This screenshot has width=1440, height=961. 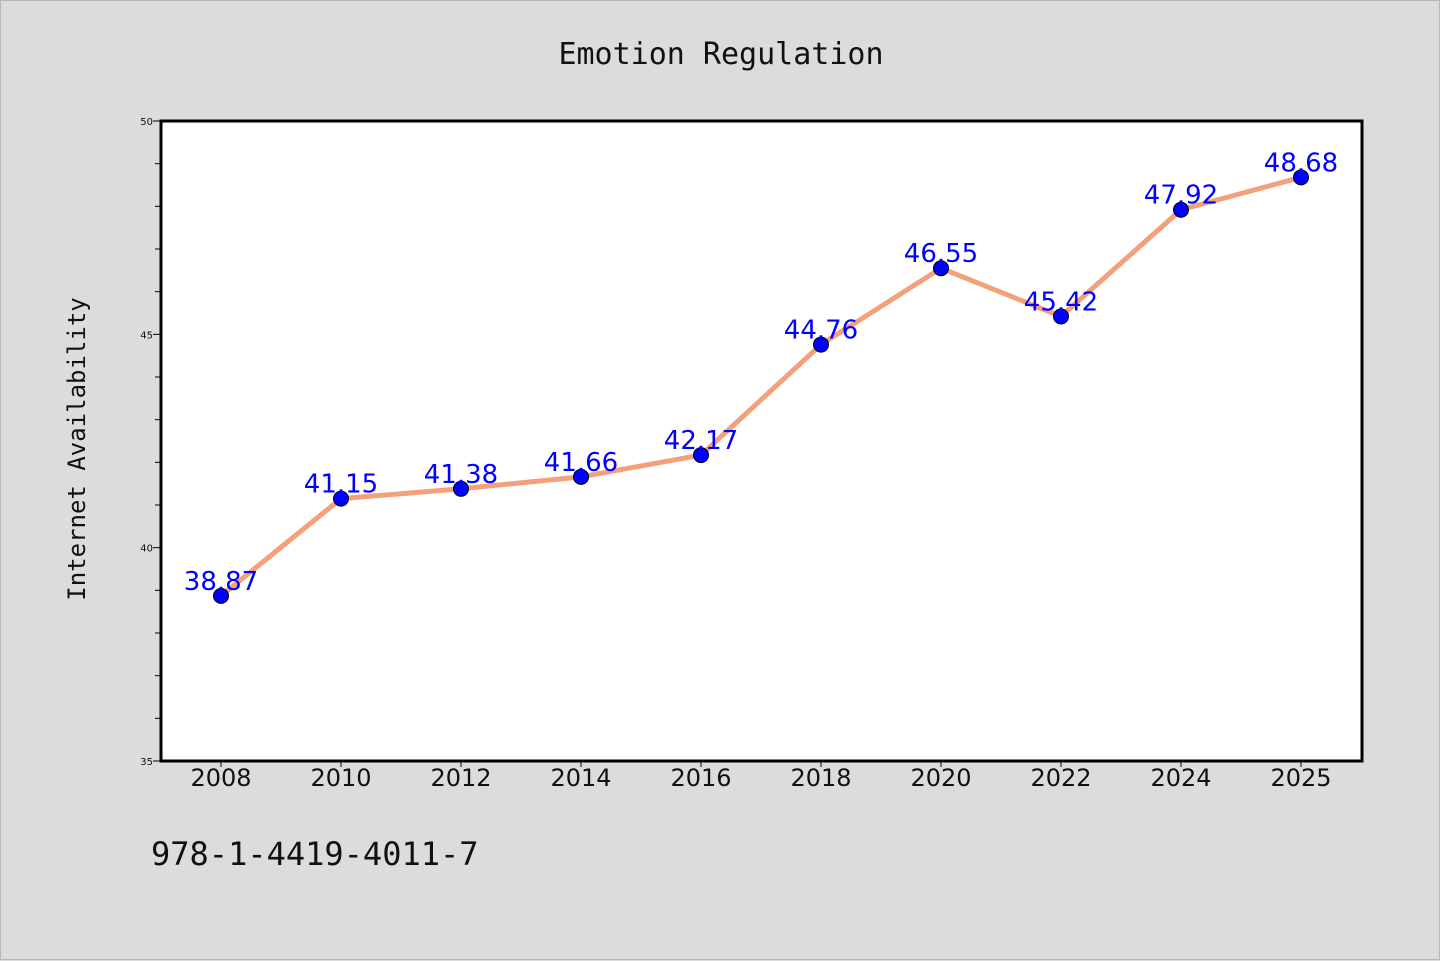 I want to click on y-tick-label: 40, so click(x=146, y=549).